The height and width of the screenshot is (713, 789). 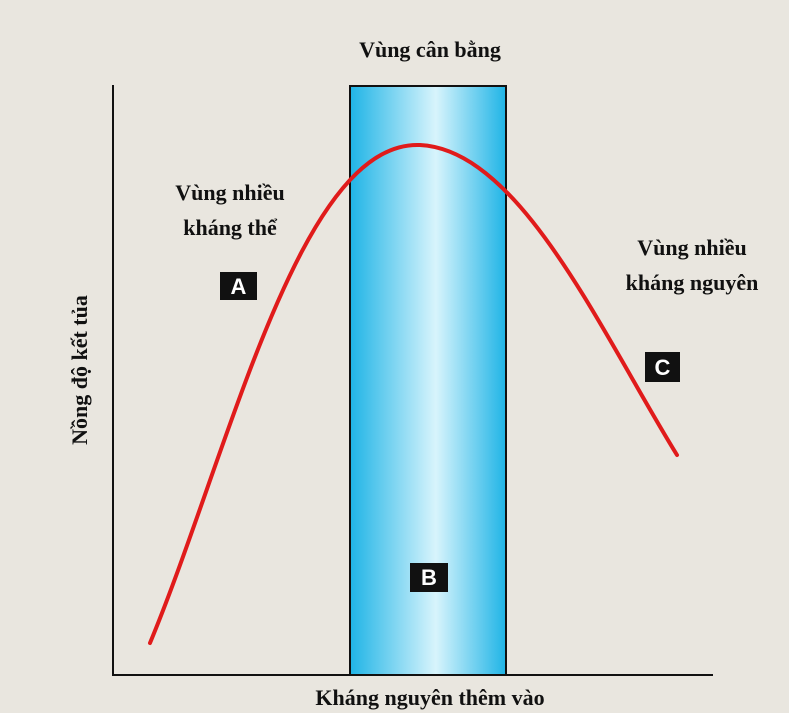 I want to click on region-label: kháng thể, so click(x=230, y=227).